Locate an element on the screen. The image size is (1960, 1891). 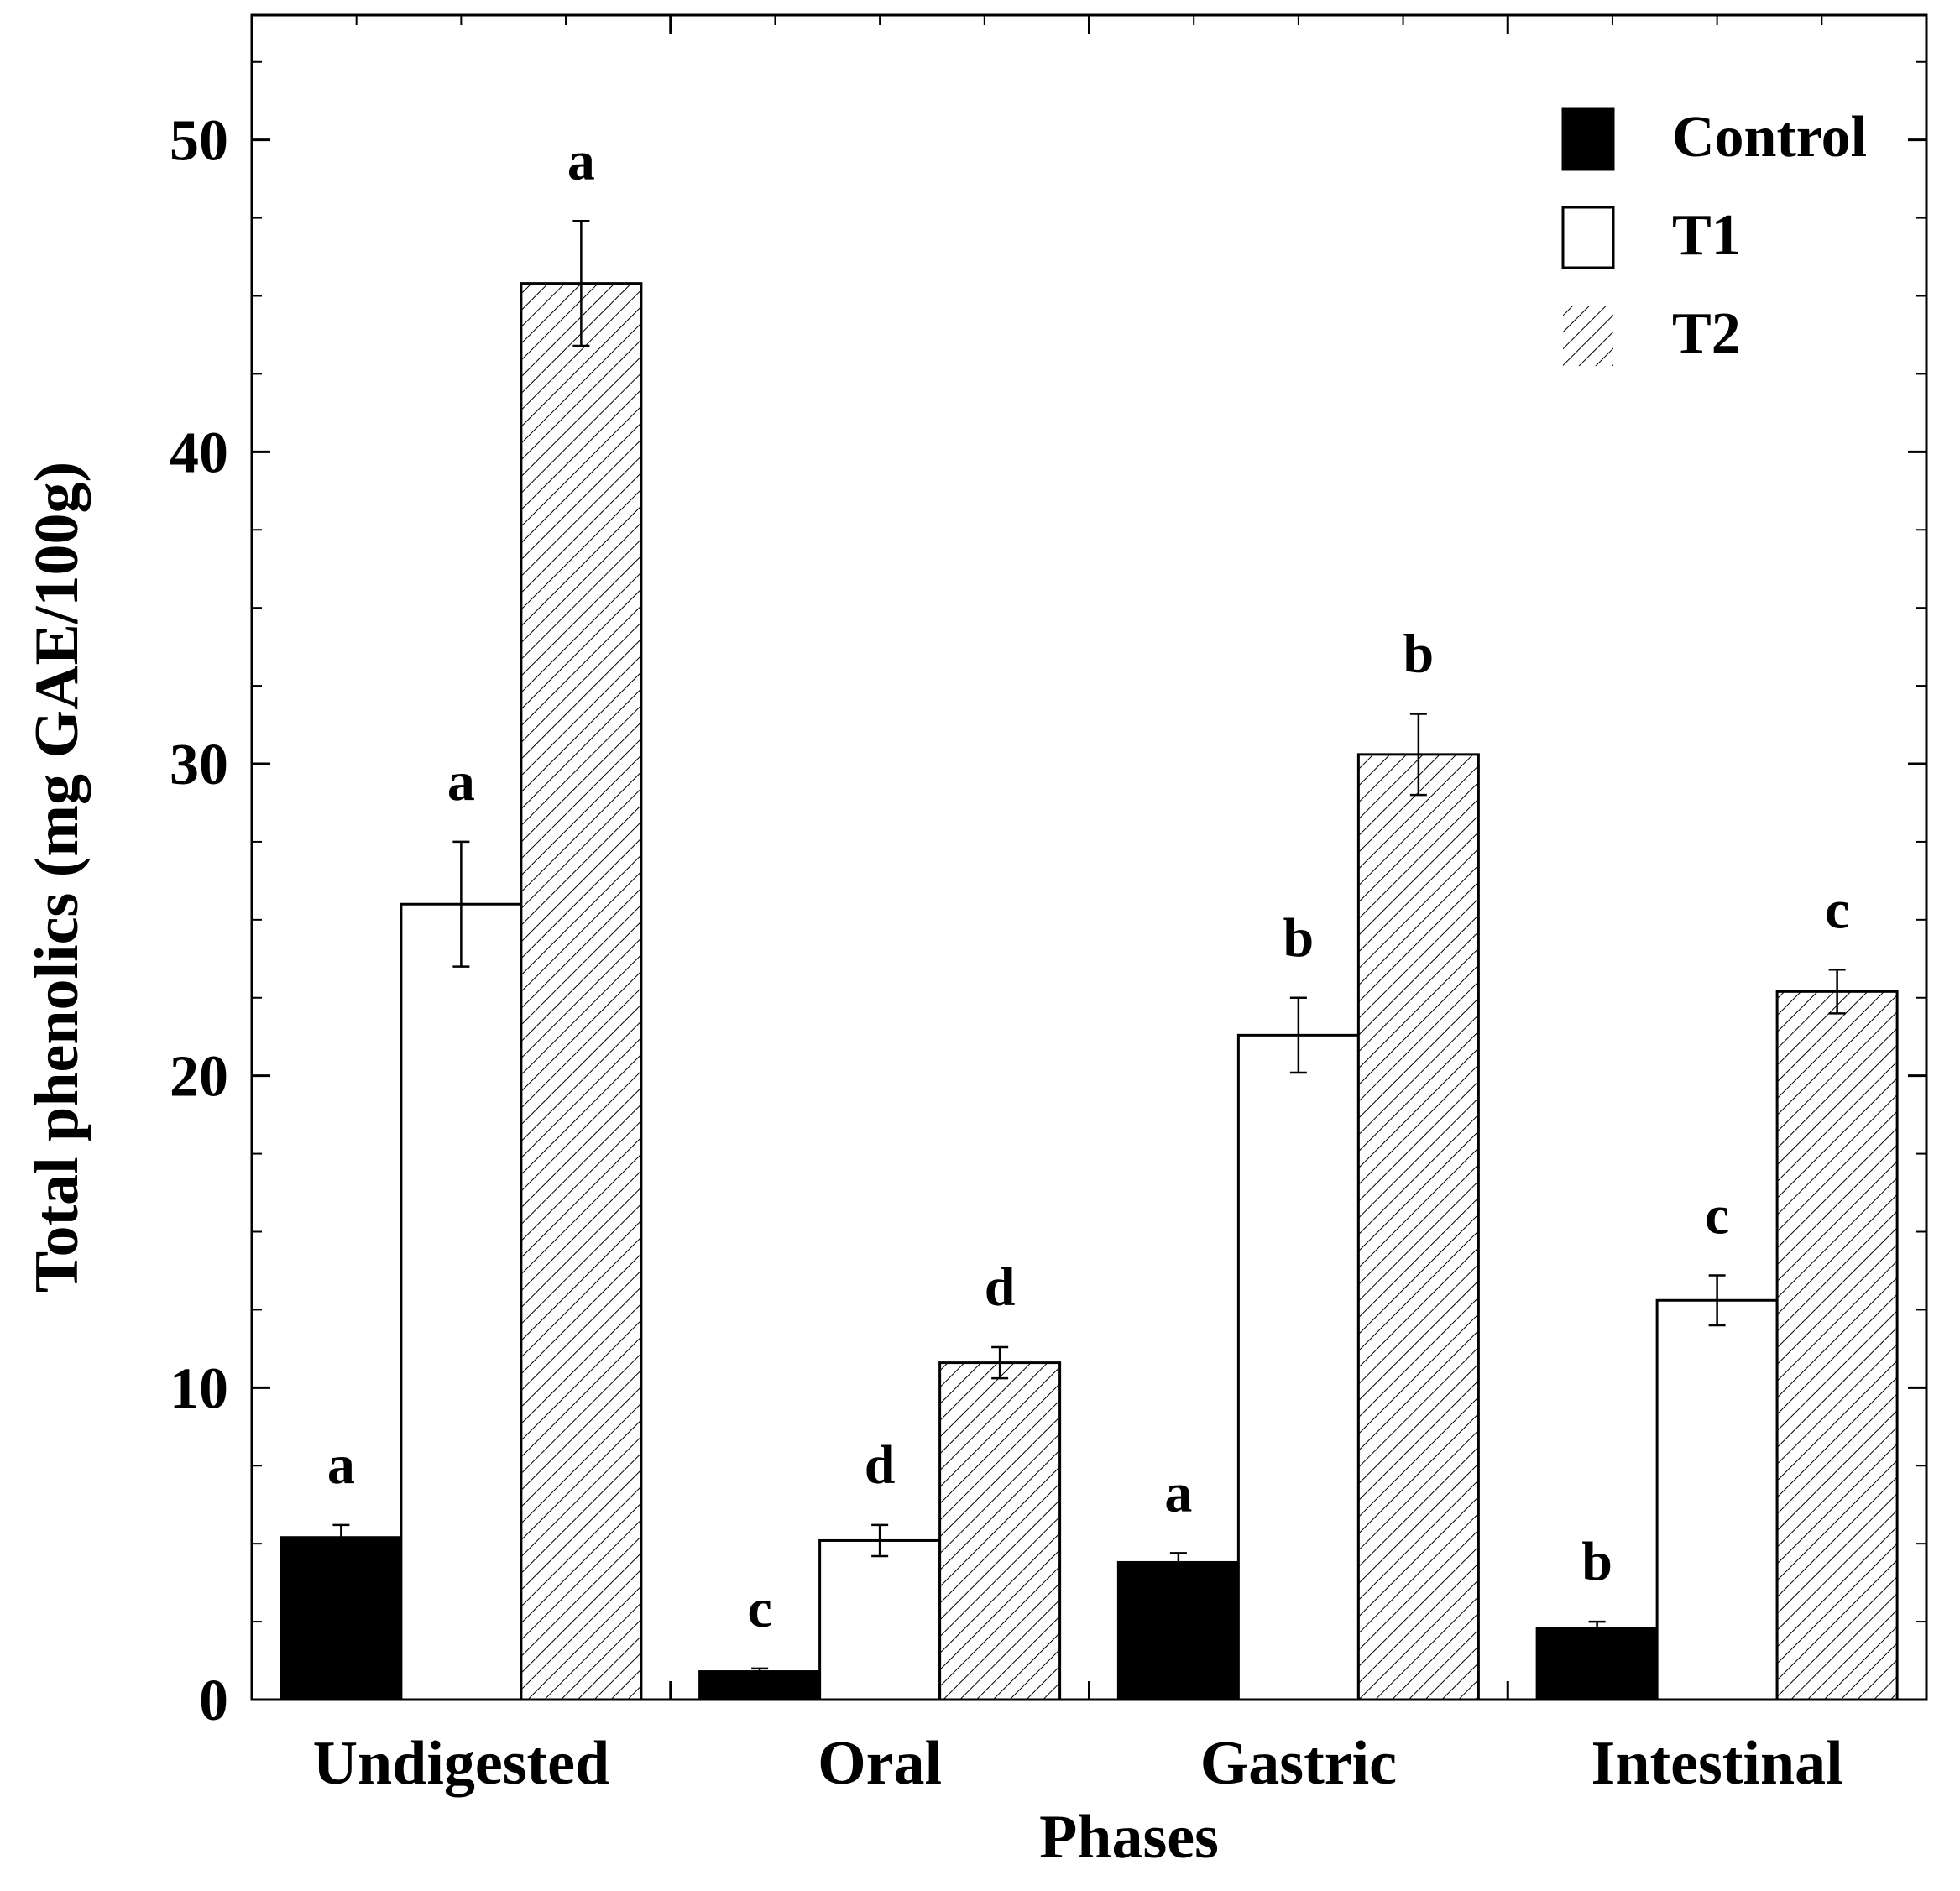
bar-control-undigested is located at coordinates (341, 1618).